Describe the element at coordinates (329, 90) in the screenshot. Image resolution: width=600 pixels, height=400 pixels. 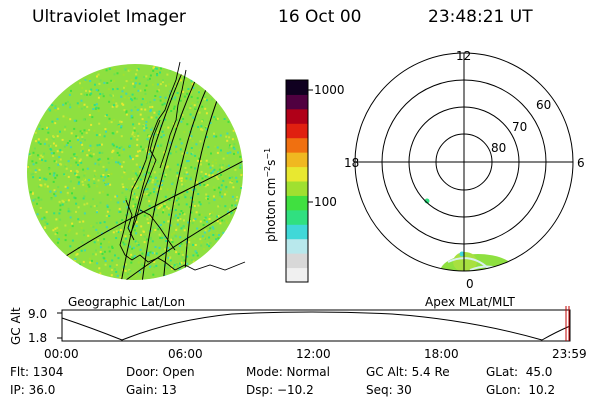
I see `colorbar-tick-1000: 1000` at that location.